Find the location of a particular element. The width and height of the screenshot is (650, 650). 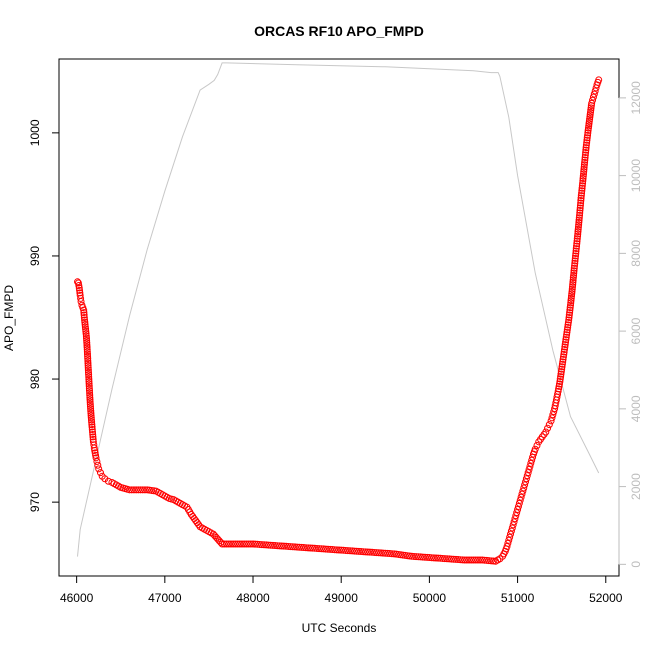

right-y-tick-label: 12000 is located at coordinates (636, 98).